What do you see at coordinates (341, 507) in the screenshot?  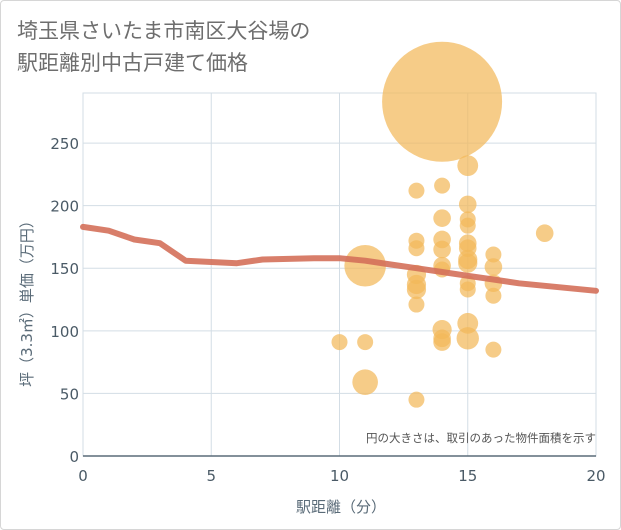 I see `x-axis-label: 駅距離（分）` at bounding box center [341, 507].